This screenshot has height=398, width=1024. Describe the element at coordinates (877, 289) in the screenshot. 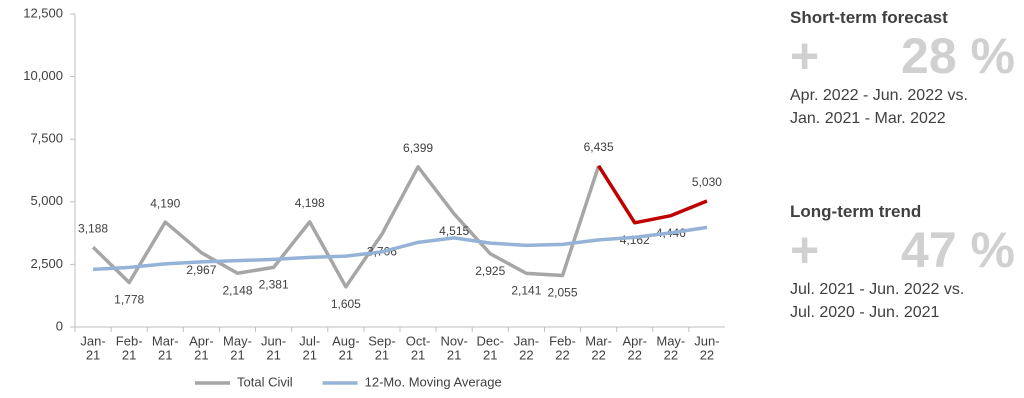

I see `panel-text: Jul. 2021 - Jun. 2022 vs.` at that location.